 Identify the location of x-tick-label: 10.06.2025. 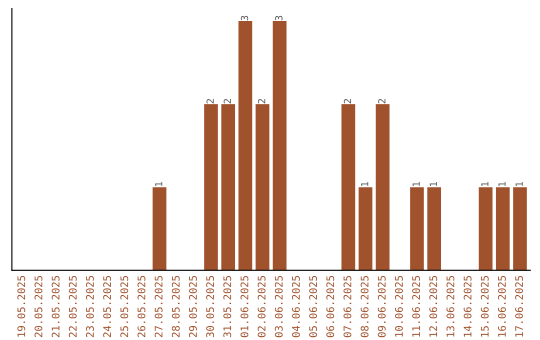
(398, 306).